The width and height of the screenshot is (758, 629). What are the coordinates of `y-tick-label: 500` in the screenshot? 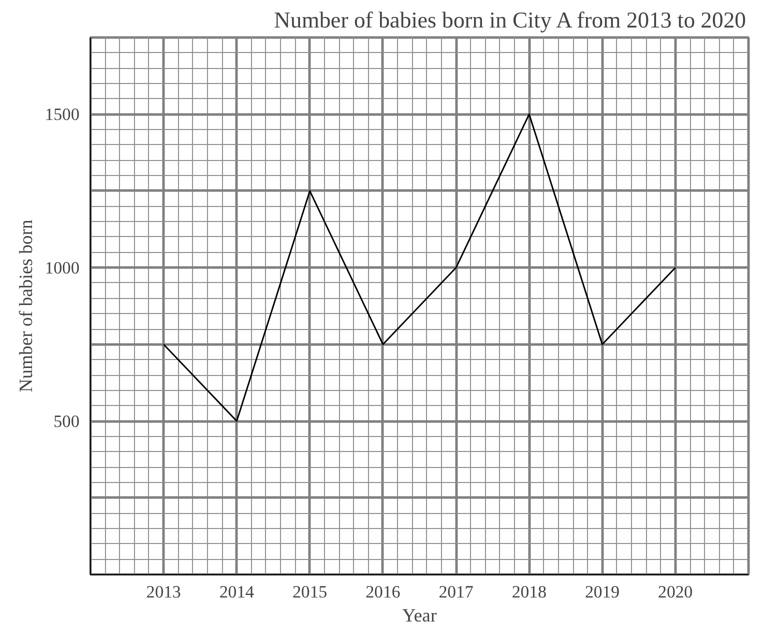 It's located at (67, 422).